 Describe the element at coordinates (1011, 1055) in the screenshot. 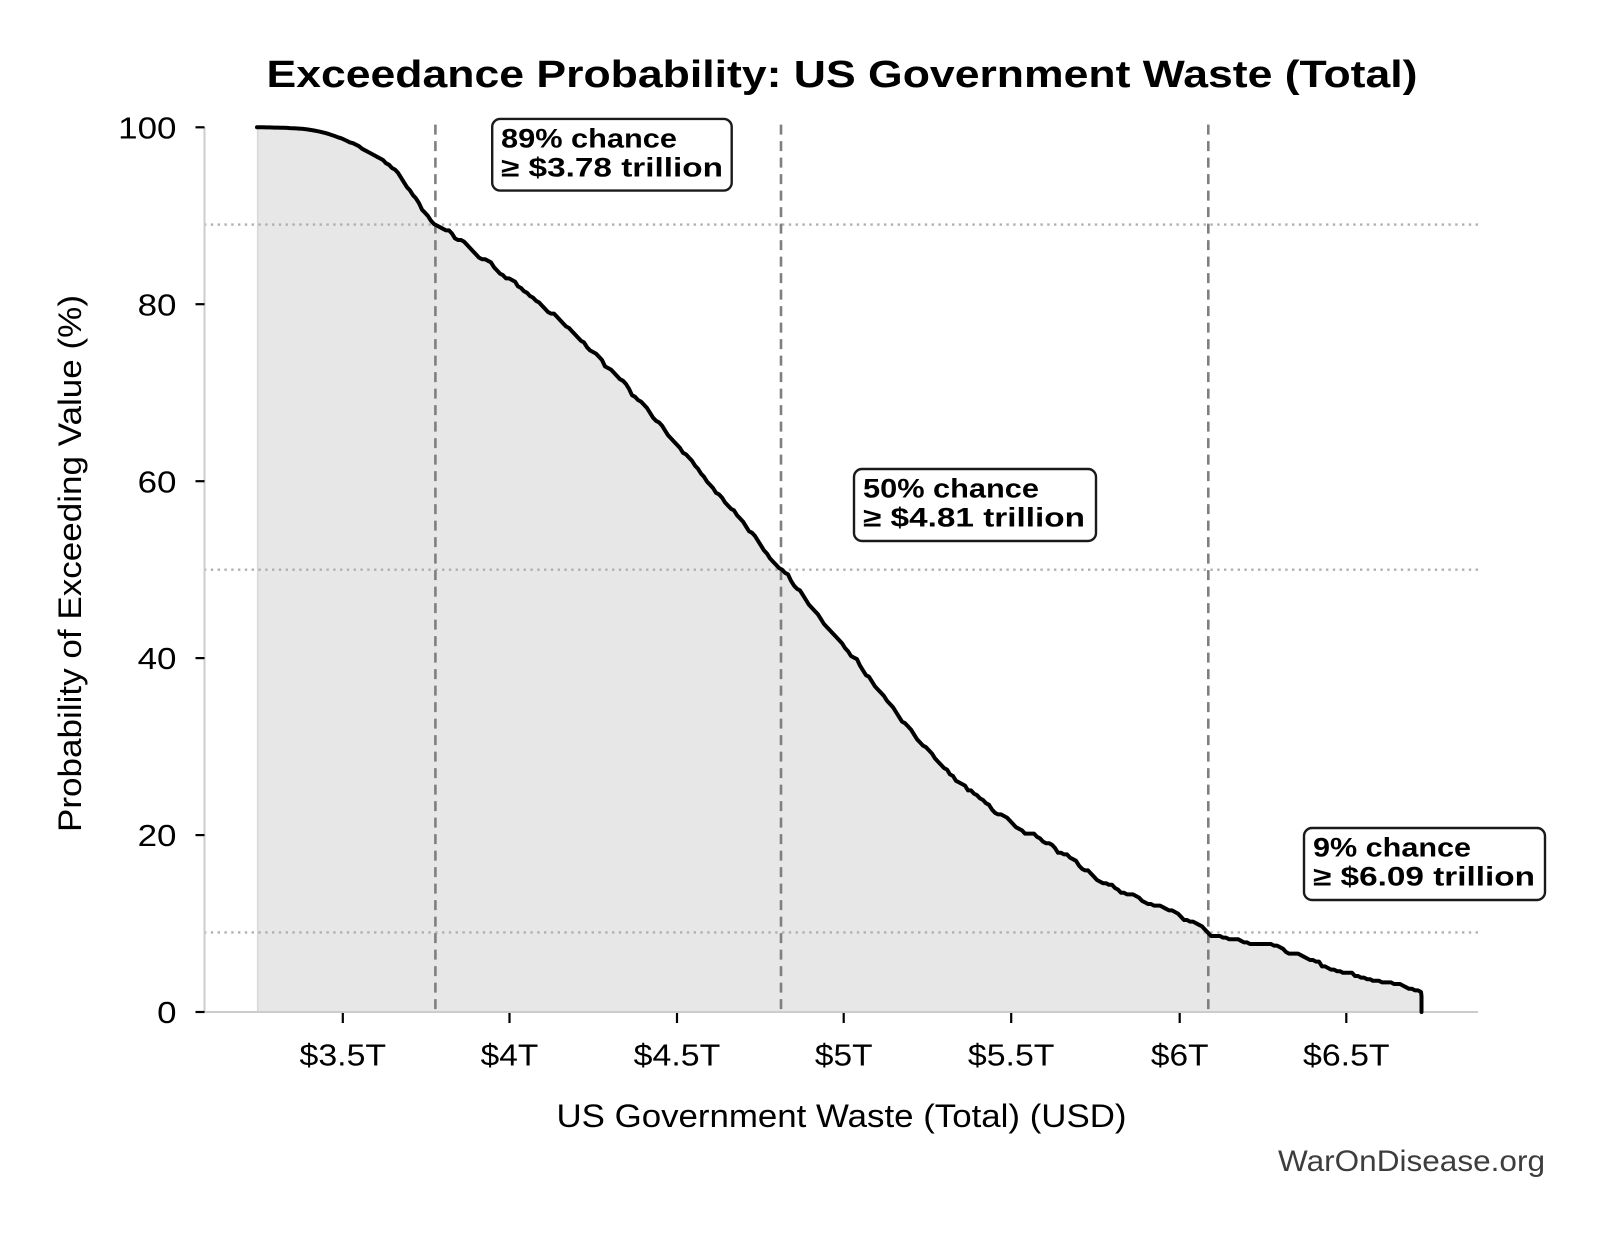

I see `svg-text: $5.5T` at that location.